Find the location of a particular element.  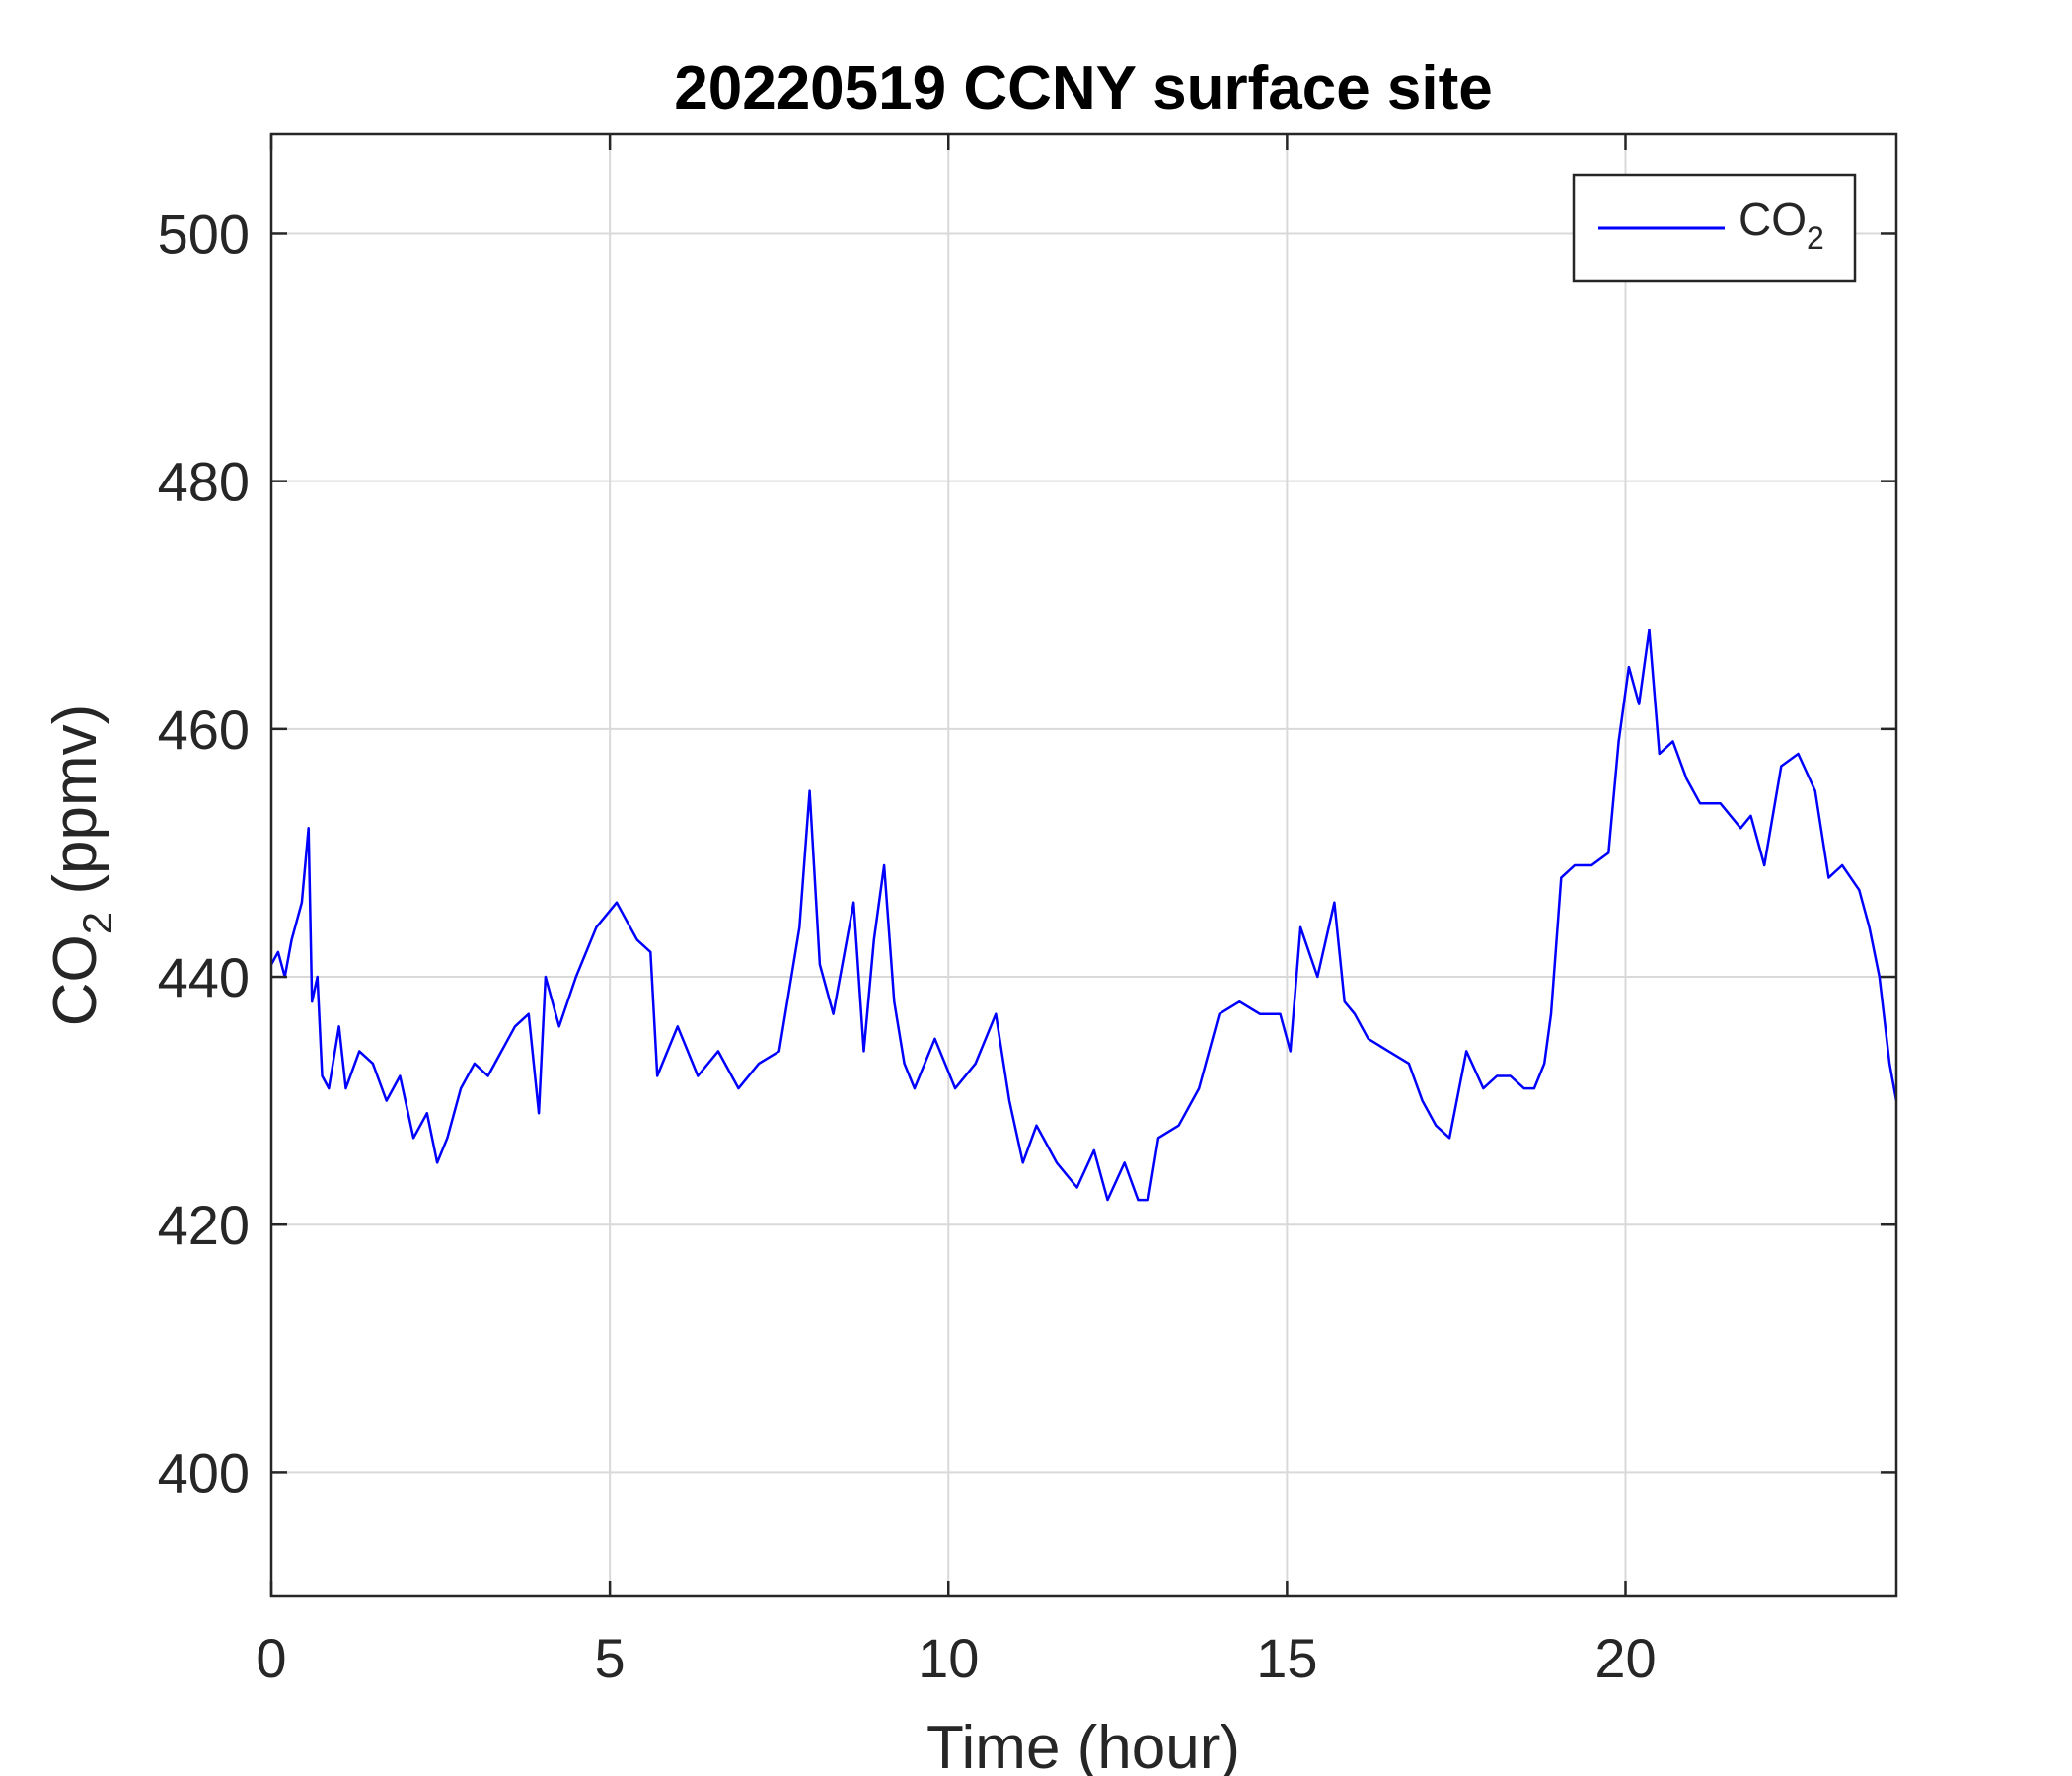

x-tick-label: 10 is located at coordinates (949, 1658).